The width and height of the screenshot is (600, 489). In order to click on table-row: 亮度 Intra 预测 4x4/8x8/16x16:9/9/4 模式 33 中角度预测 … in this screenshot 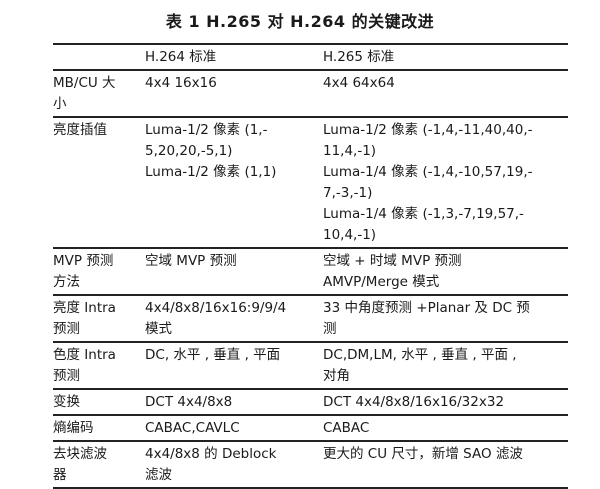, I will do `click(310, 318)`.